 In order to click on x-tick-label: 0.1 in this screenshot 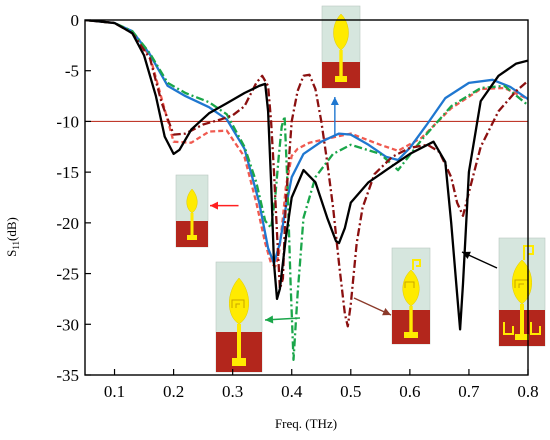, I will do `click(114, 391)`.